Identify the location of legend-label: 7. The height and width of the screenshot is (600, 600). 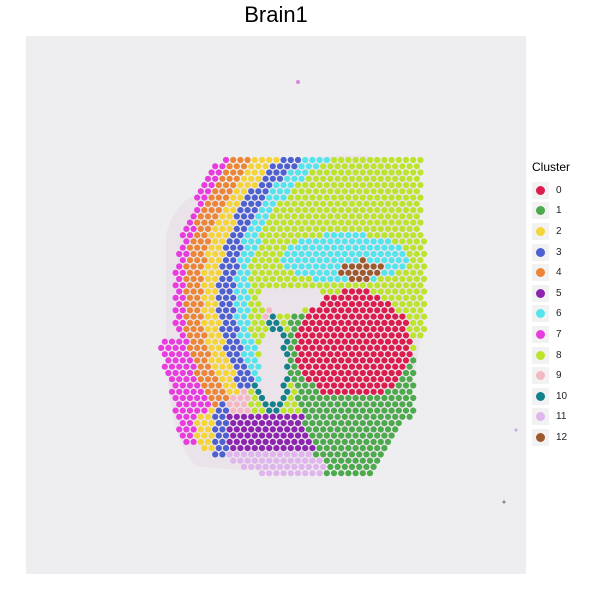
(559, 334).